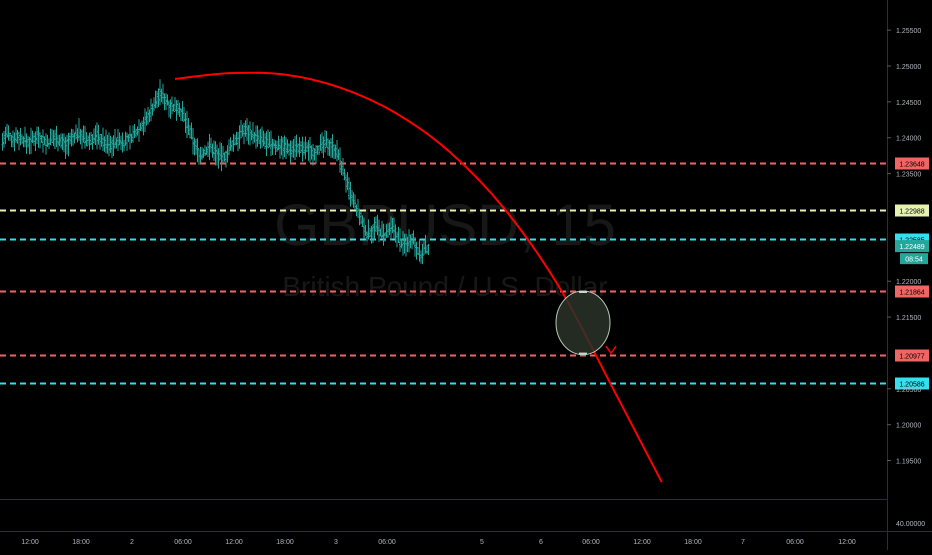  What do you see at coordinates (908, 318) in the screenshot?
I see `price-tick-label: 1.21500` at bounding box center [908, 318].